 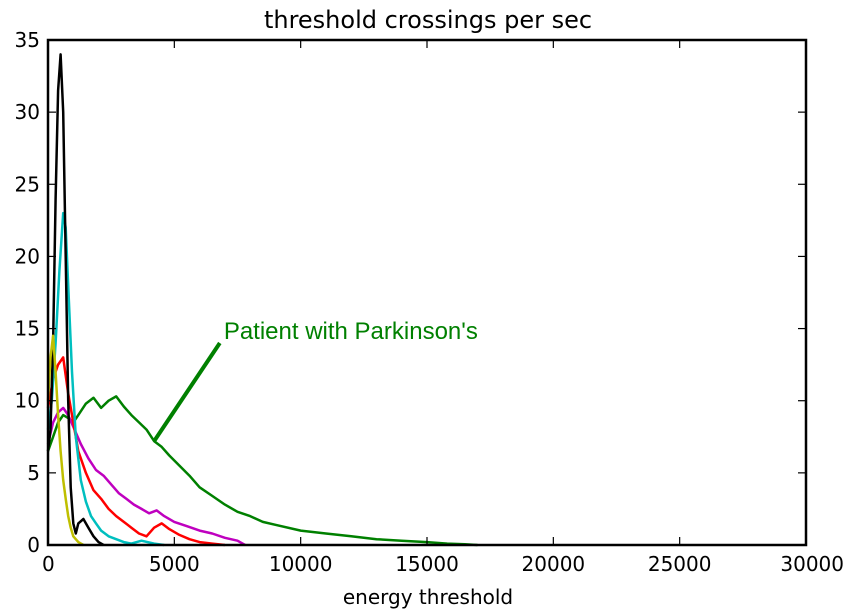 What do you see at coordinates (554, 564) in the screenshot?
I see `x-tick-label: 20000` at bounding box center [554, 564].